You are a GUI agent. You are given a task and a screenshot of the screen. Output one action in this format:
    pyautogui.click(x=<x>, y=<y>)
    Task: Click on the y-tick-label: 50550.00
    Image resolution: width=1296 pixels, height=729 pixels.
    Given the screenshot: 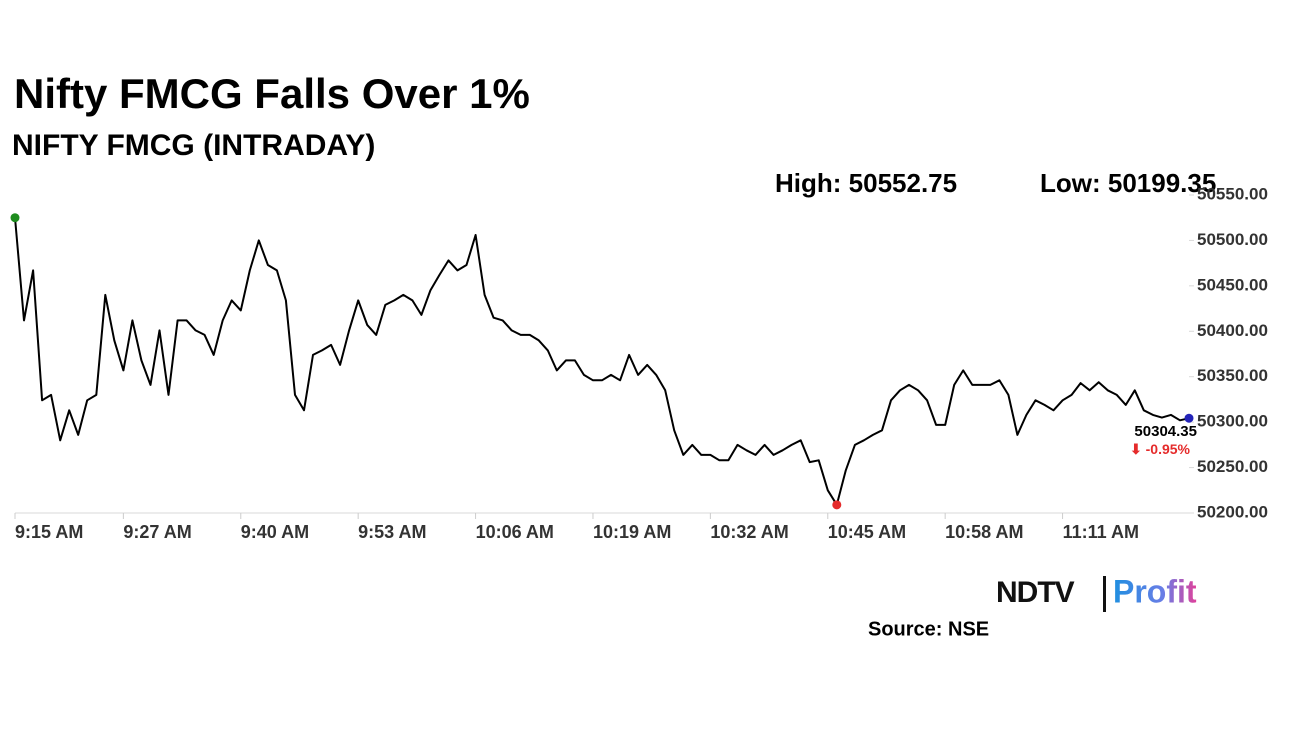 What is the action you would take?
    pyautogui.click(x=1232, y=193)
    